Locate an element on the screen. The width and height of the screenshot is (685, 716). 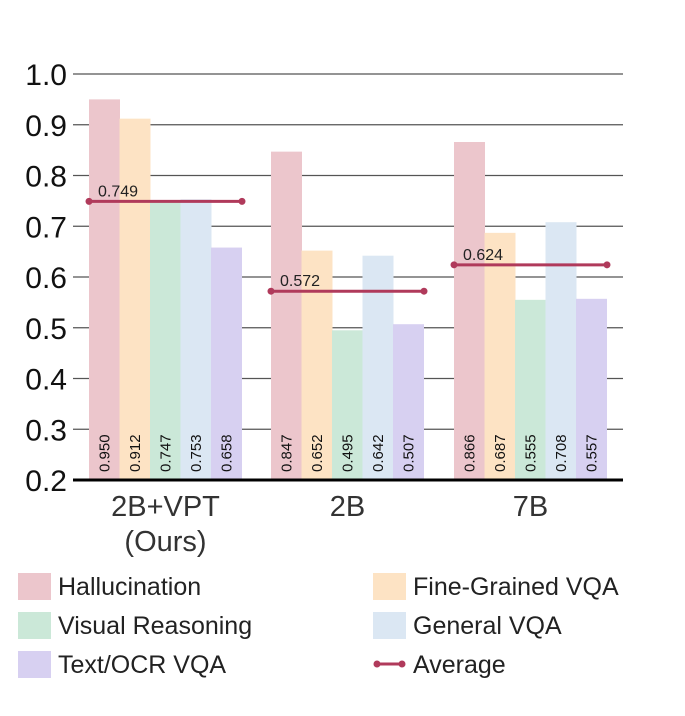
bar-value-label: 0.687 is located at coordinates (500, 453).